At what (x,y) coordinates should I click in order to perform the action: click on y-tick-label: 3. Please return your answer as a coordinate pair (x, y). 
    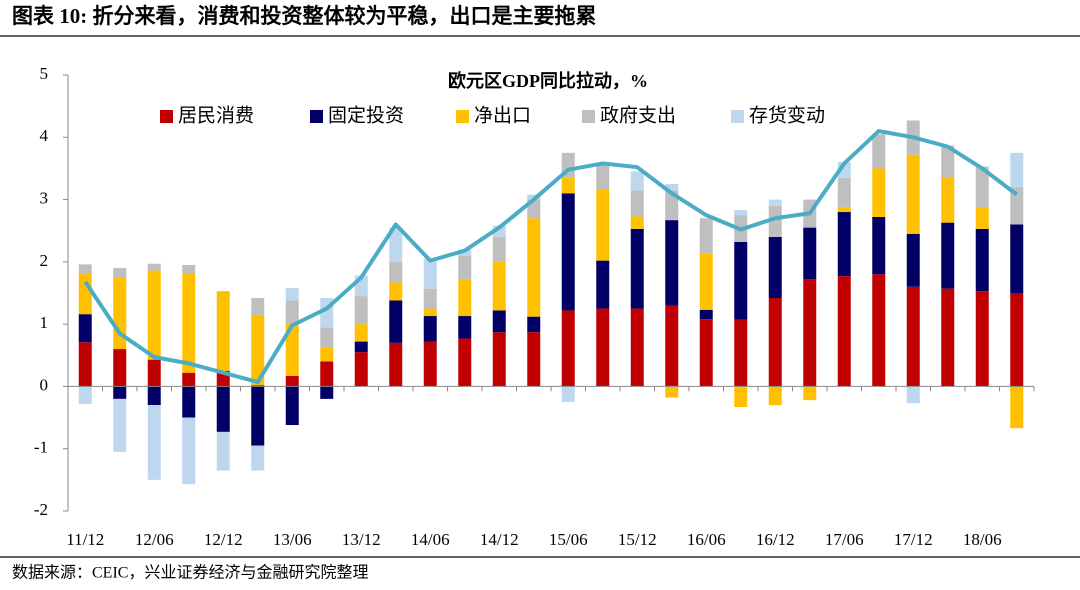
    Looking at the image, I should click on (44, 197).